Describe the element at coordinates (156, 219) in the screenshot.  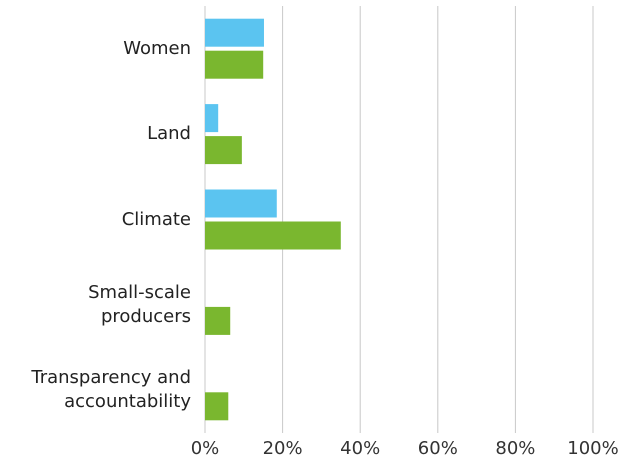
I see `y-tick-label: Climate` at that location.